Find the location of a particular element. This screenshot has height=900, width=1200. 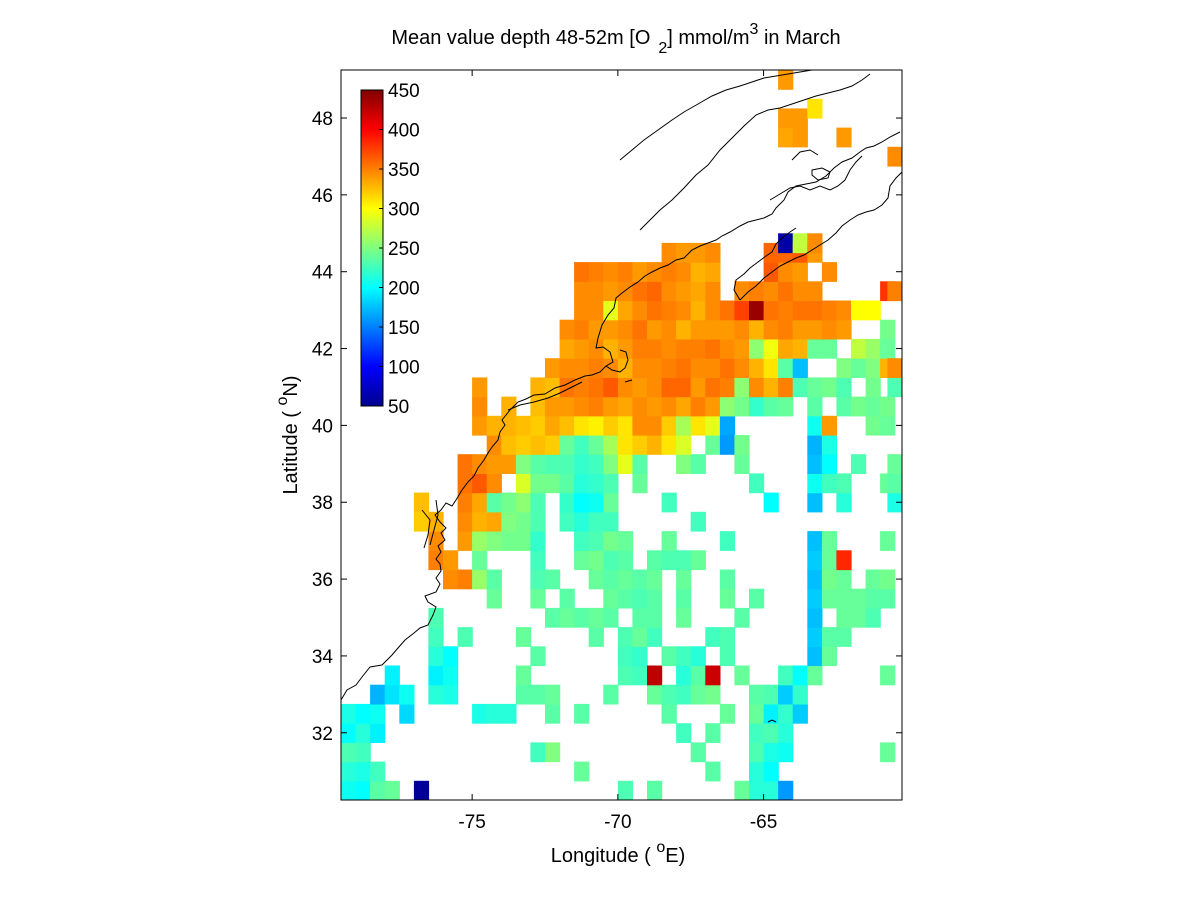

colorbar-tick-label: 300 is located at coordinates (404, 210).